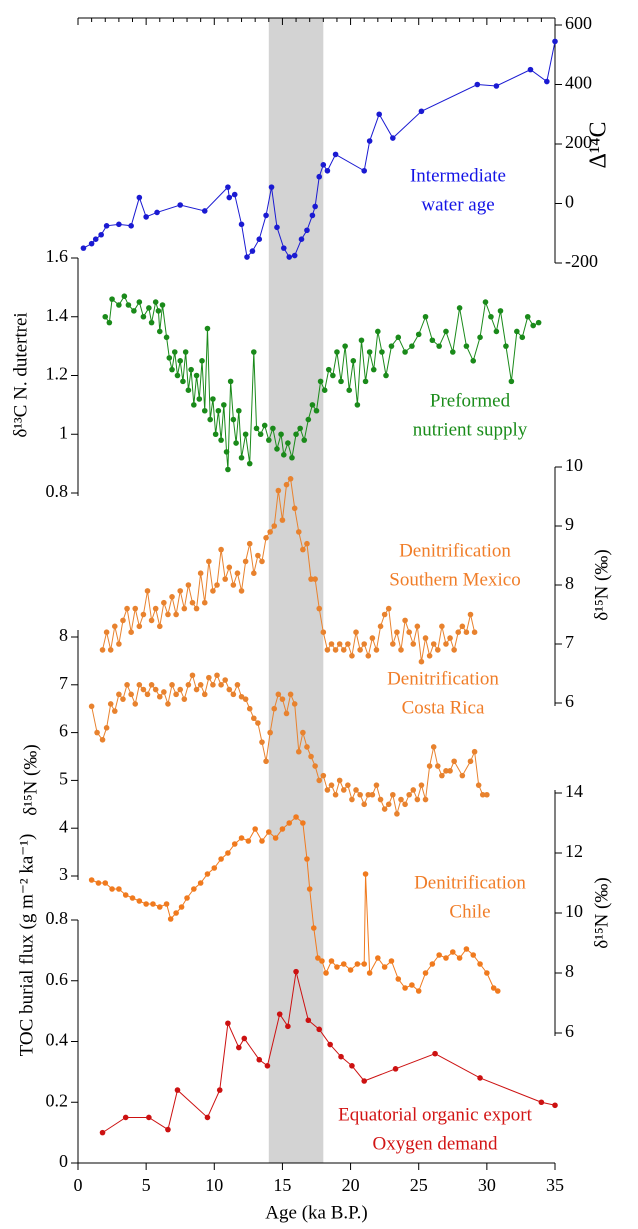  What do you see at coordinates (63, 432) in the screenshot?
I see `y-tick-label: 1` at bounding box center [63, 432].